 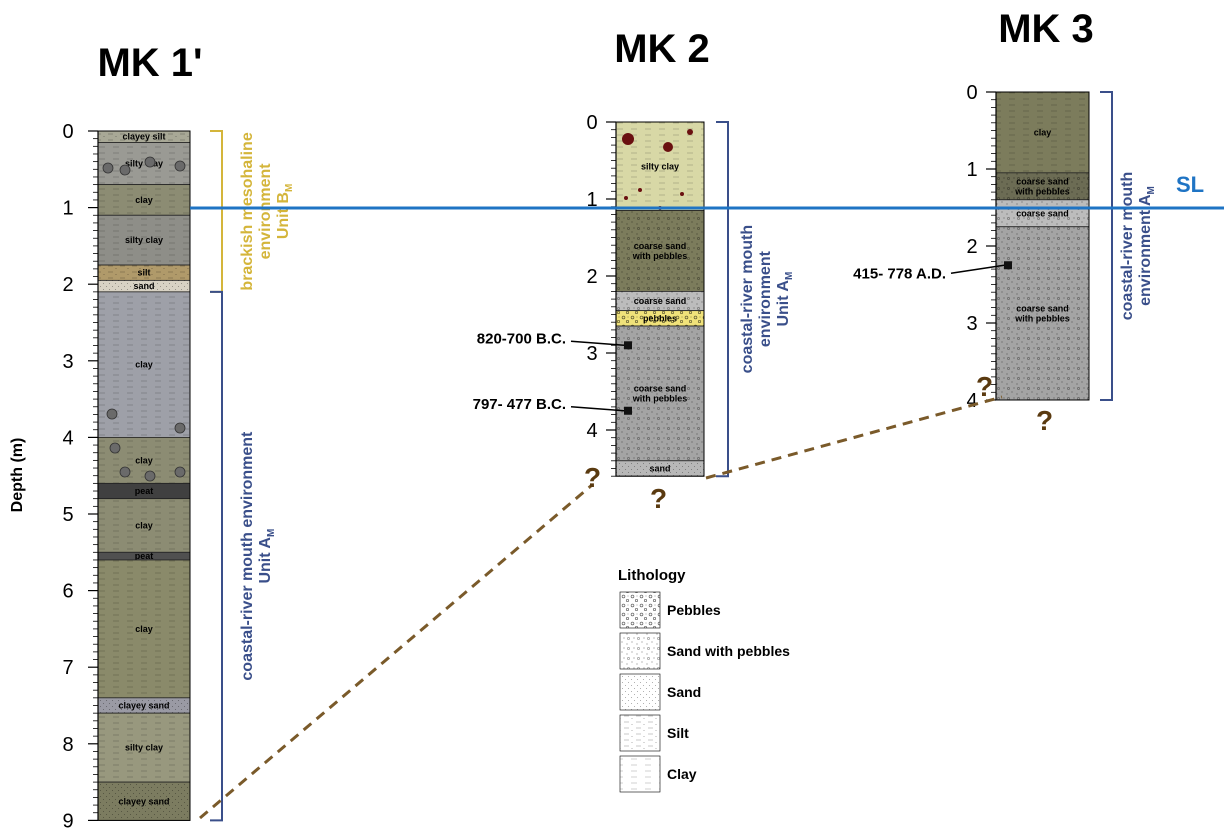 I want to click on legend-title: Lithology, so click(x=652, y=575).